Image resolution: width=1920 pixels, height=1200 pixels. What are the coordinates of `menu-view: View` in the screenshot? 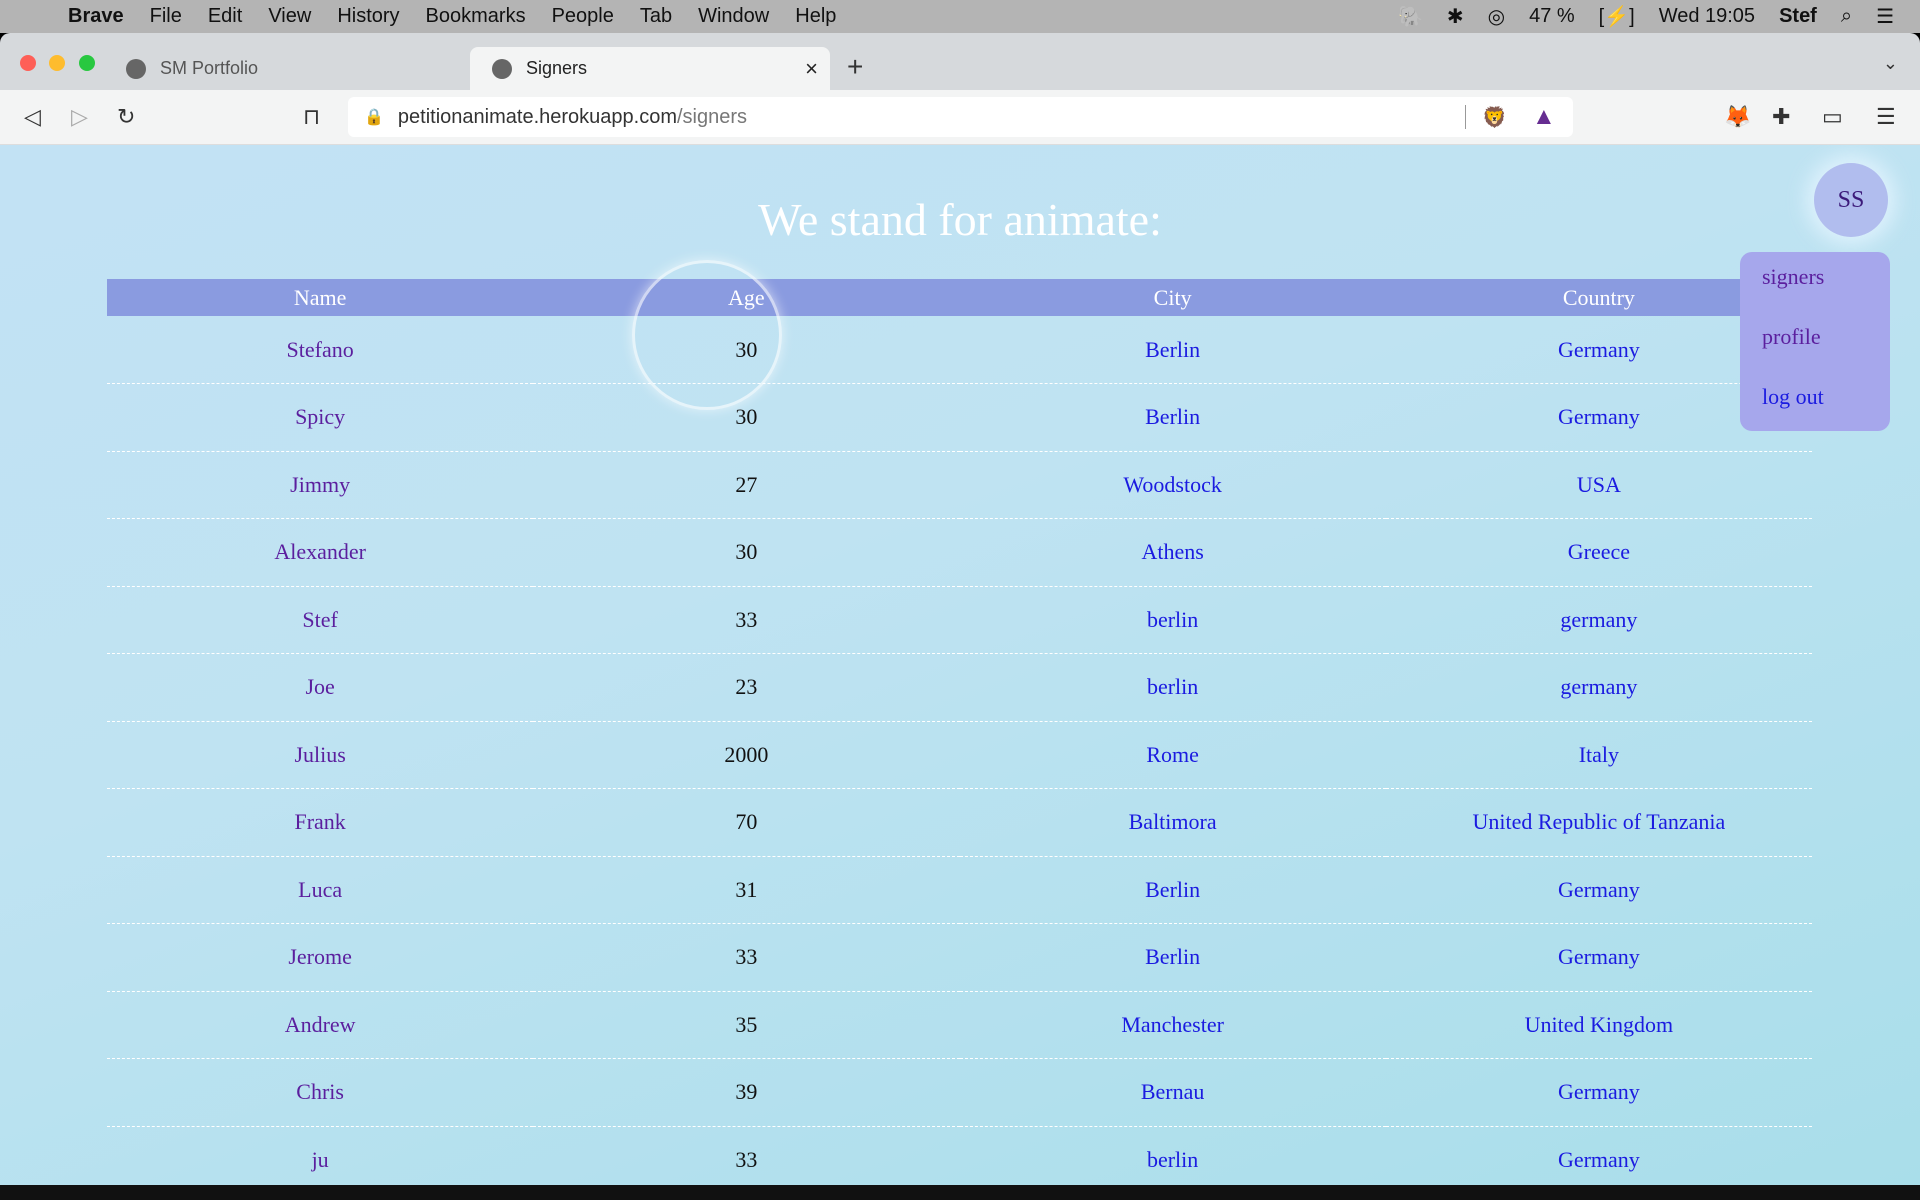 It's located at (290, 16).